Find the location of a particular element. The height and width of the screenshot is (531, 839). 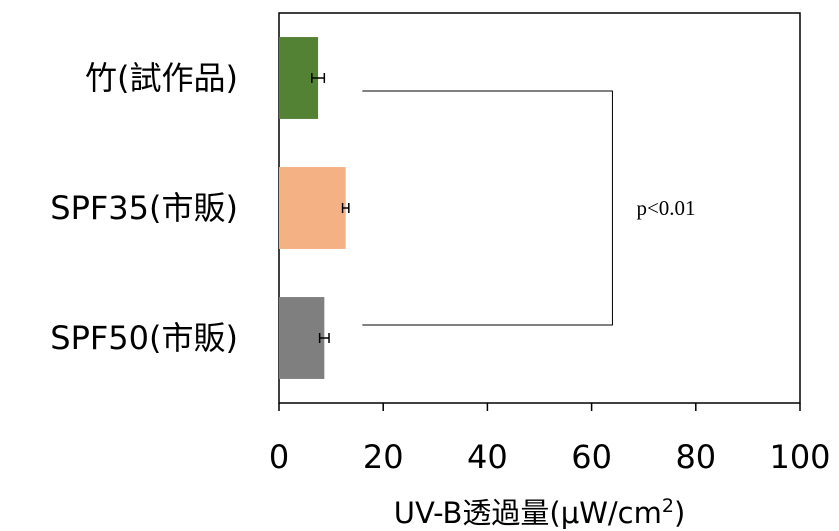

x-tick-label-4: 80 is located at coordinates (695, 457).